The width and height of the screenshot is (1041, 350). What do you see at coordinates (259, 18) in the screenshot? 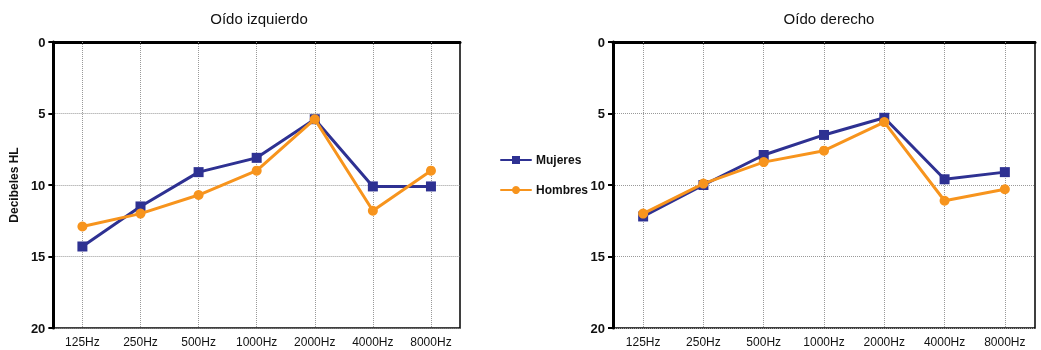
I see `chart-title: Oído izquierdo` at bounding box center [259, 18].